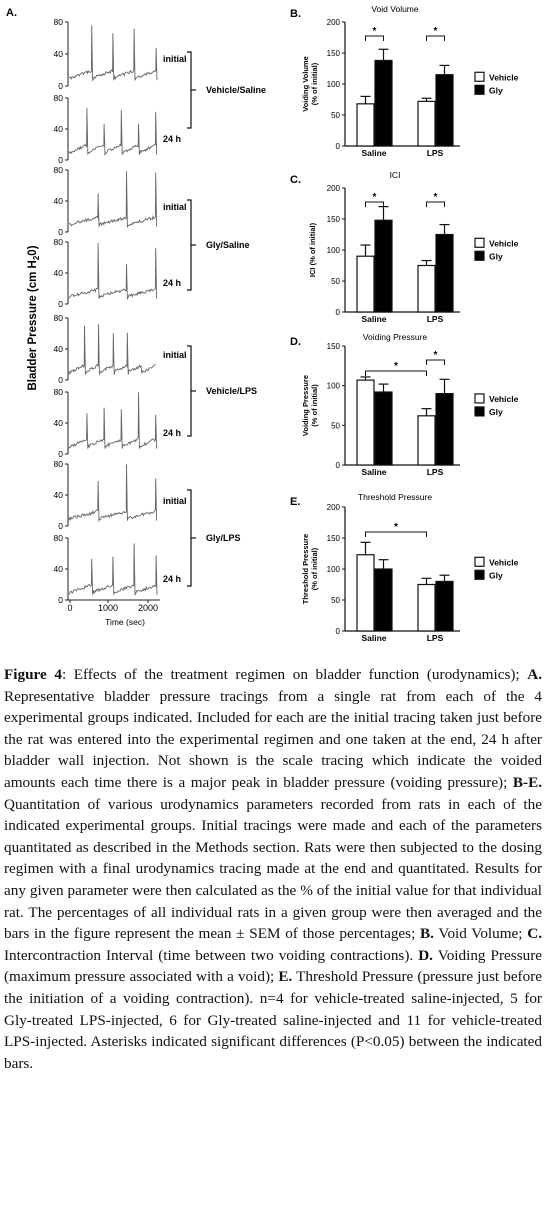 The image size is (547, 1230). Describe the element at coordinates (305, 84) in the screenshot. I see `y-axis-label-line: Voiding Volume` at that location.